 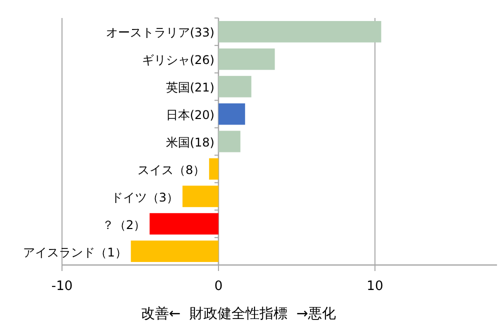 What do you see at coordinates (144, 197) in the screenshot?
I see `y-tick-label: ドイツ（3）` at bounding box center [144, 197].